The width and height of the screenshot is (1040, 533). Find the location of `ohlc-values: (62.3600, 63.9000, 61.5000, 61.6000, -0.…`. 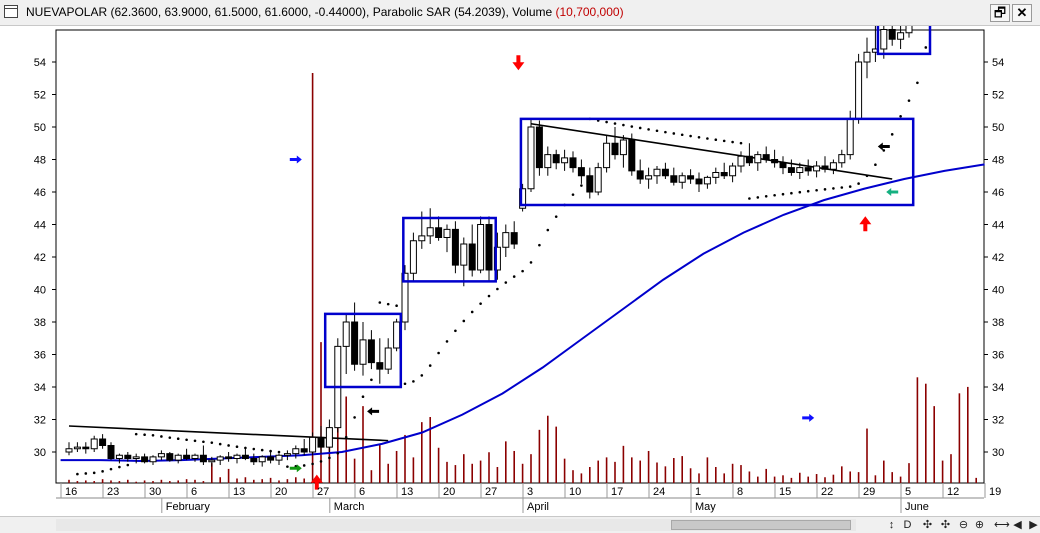

ohlc-values: (62.3600, 63.9000, 61.5000, 61.6000, -0.… is located at coordinates (240, 12).